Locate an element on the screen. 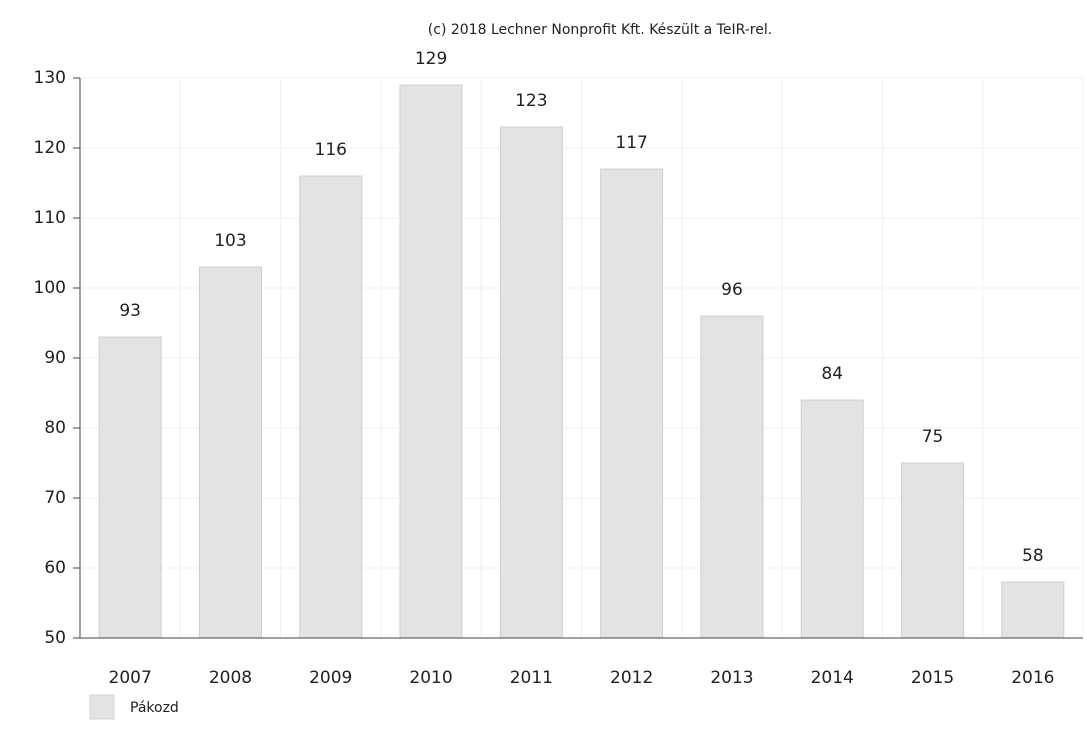  y-tick-label: 110 is located at coordinates (50, 218).